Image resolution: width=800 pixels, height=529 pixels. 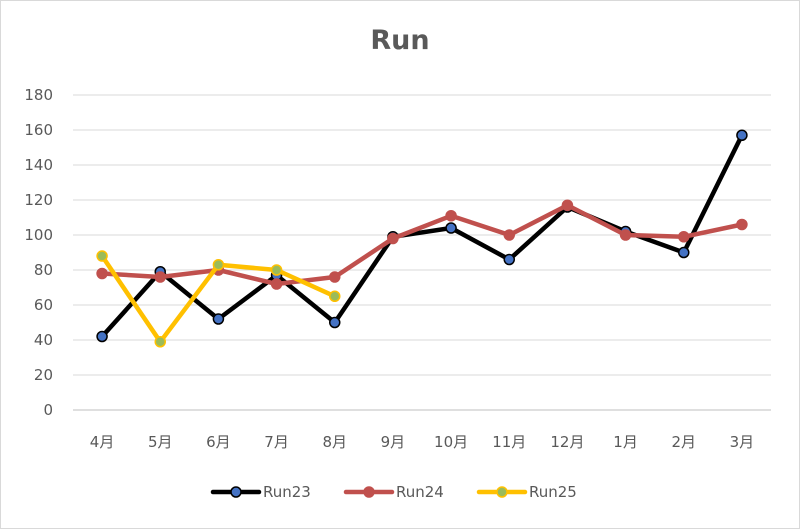 What do you see at coordinates (526, 492) in the screenshot?
I see `legend-item-run25: Run25` at bounding box center [526, 492].